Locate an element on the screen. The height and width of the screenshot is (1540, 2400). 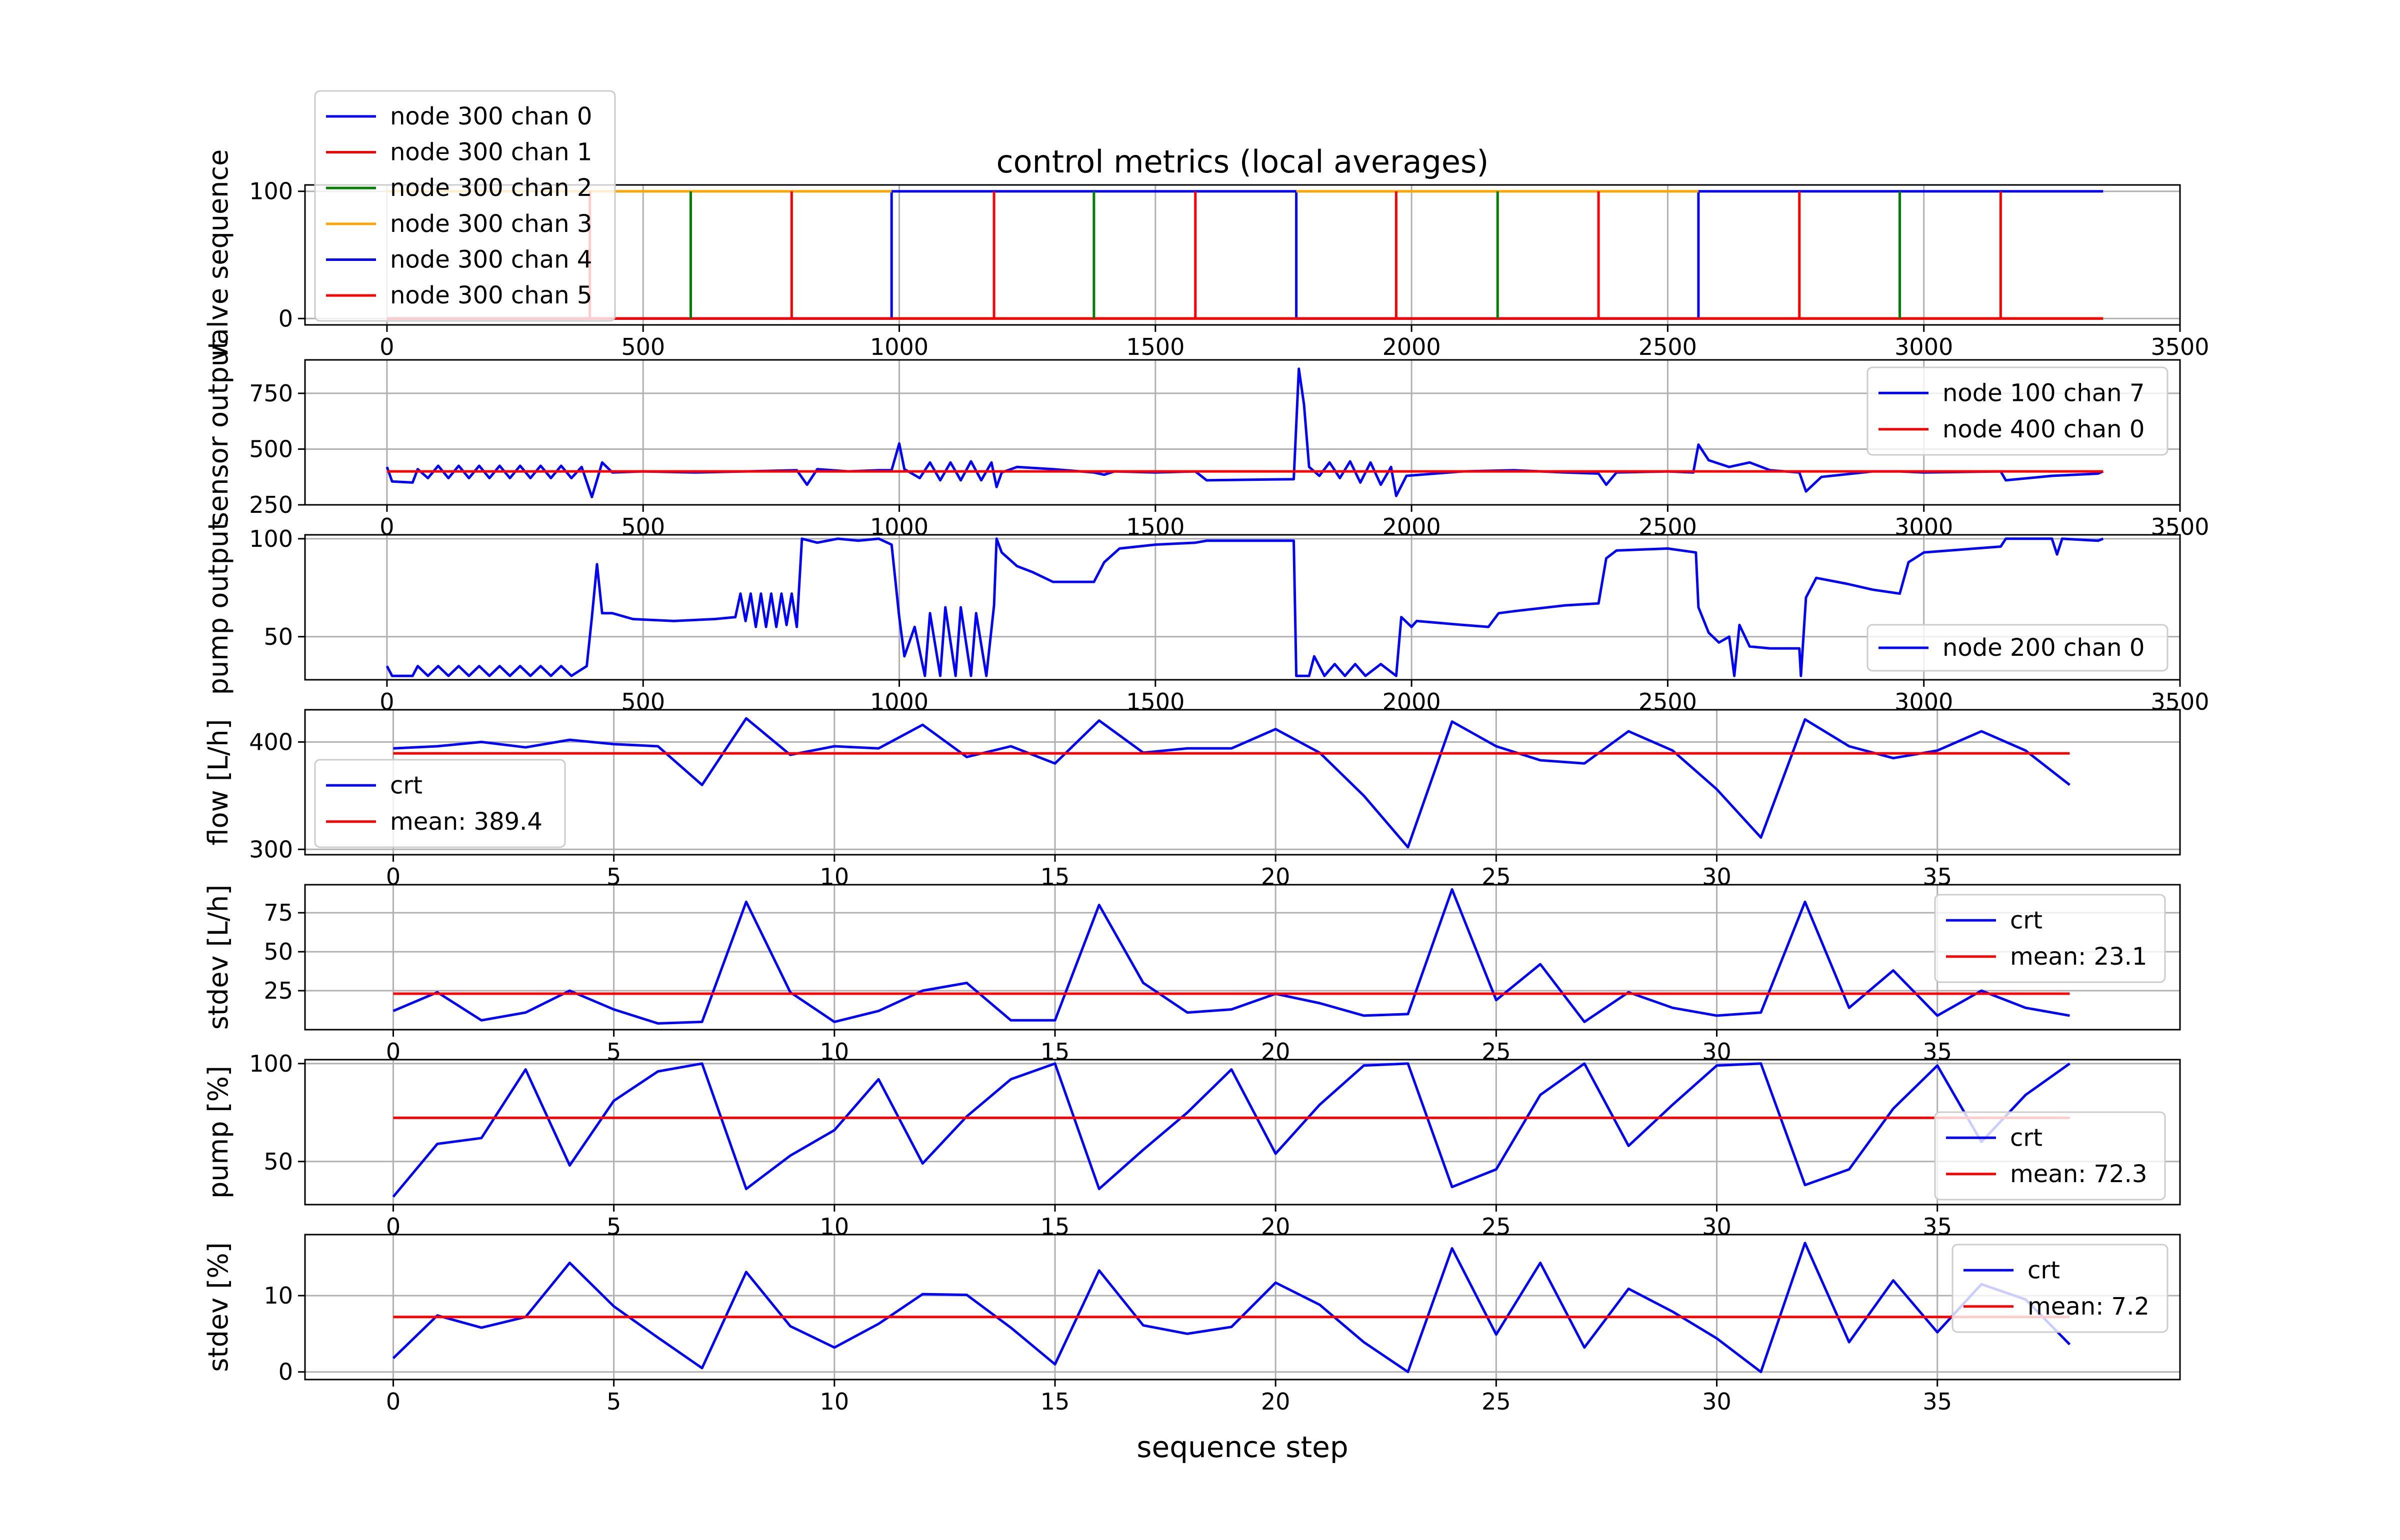
legend-entry: mean: 23.1 is located at coordinates (2078, 957).